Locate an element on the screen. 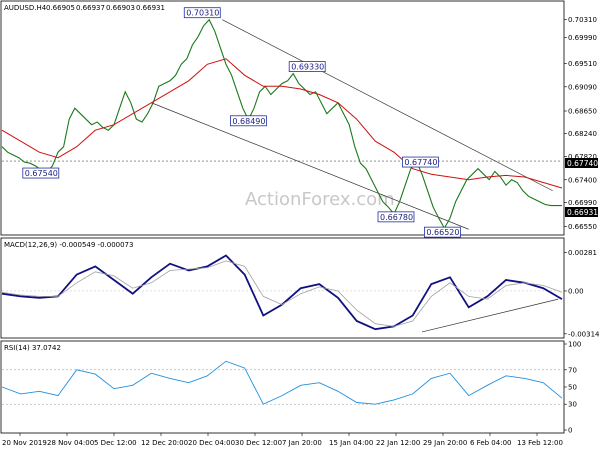  level-tag-text: 0.67740 is located at coordinates (582, 163).